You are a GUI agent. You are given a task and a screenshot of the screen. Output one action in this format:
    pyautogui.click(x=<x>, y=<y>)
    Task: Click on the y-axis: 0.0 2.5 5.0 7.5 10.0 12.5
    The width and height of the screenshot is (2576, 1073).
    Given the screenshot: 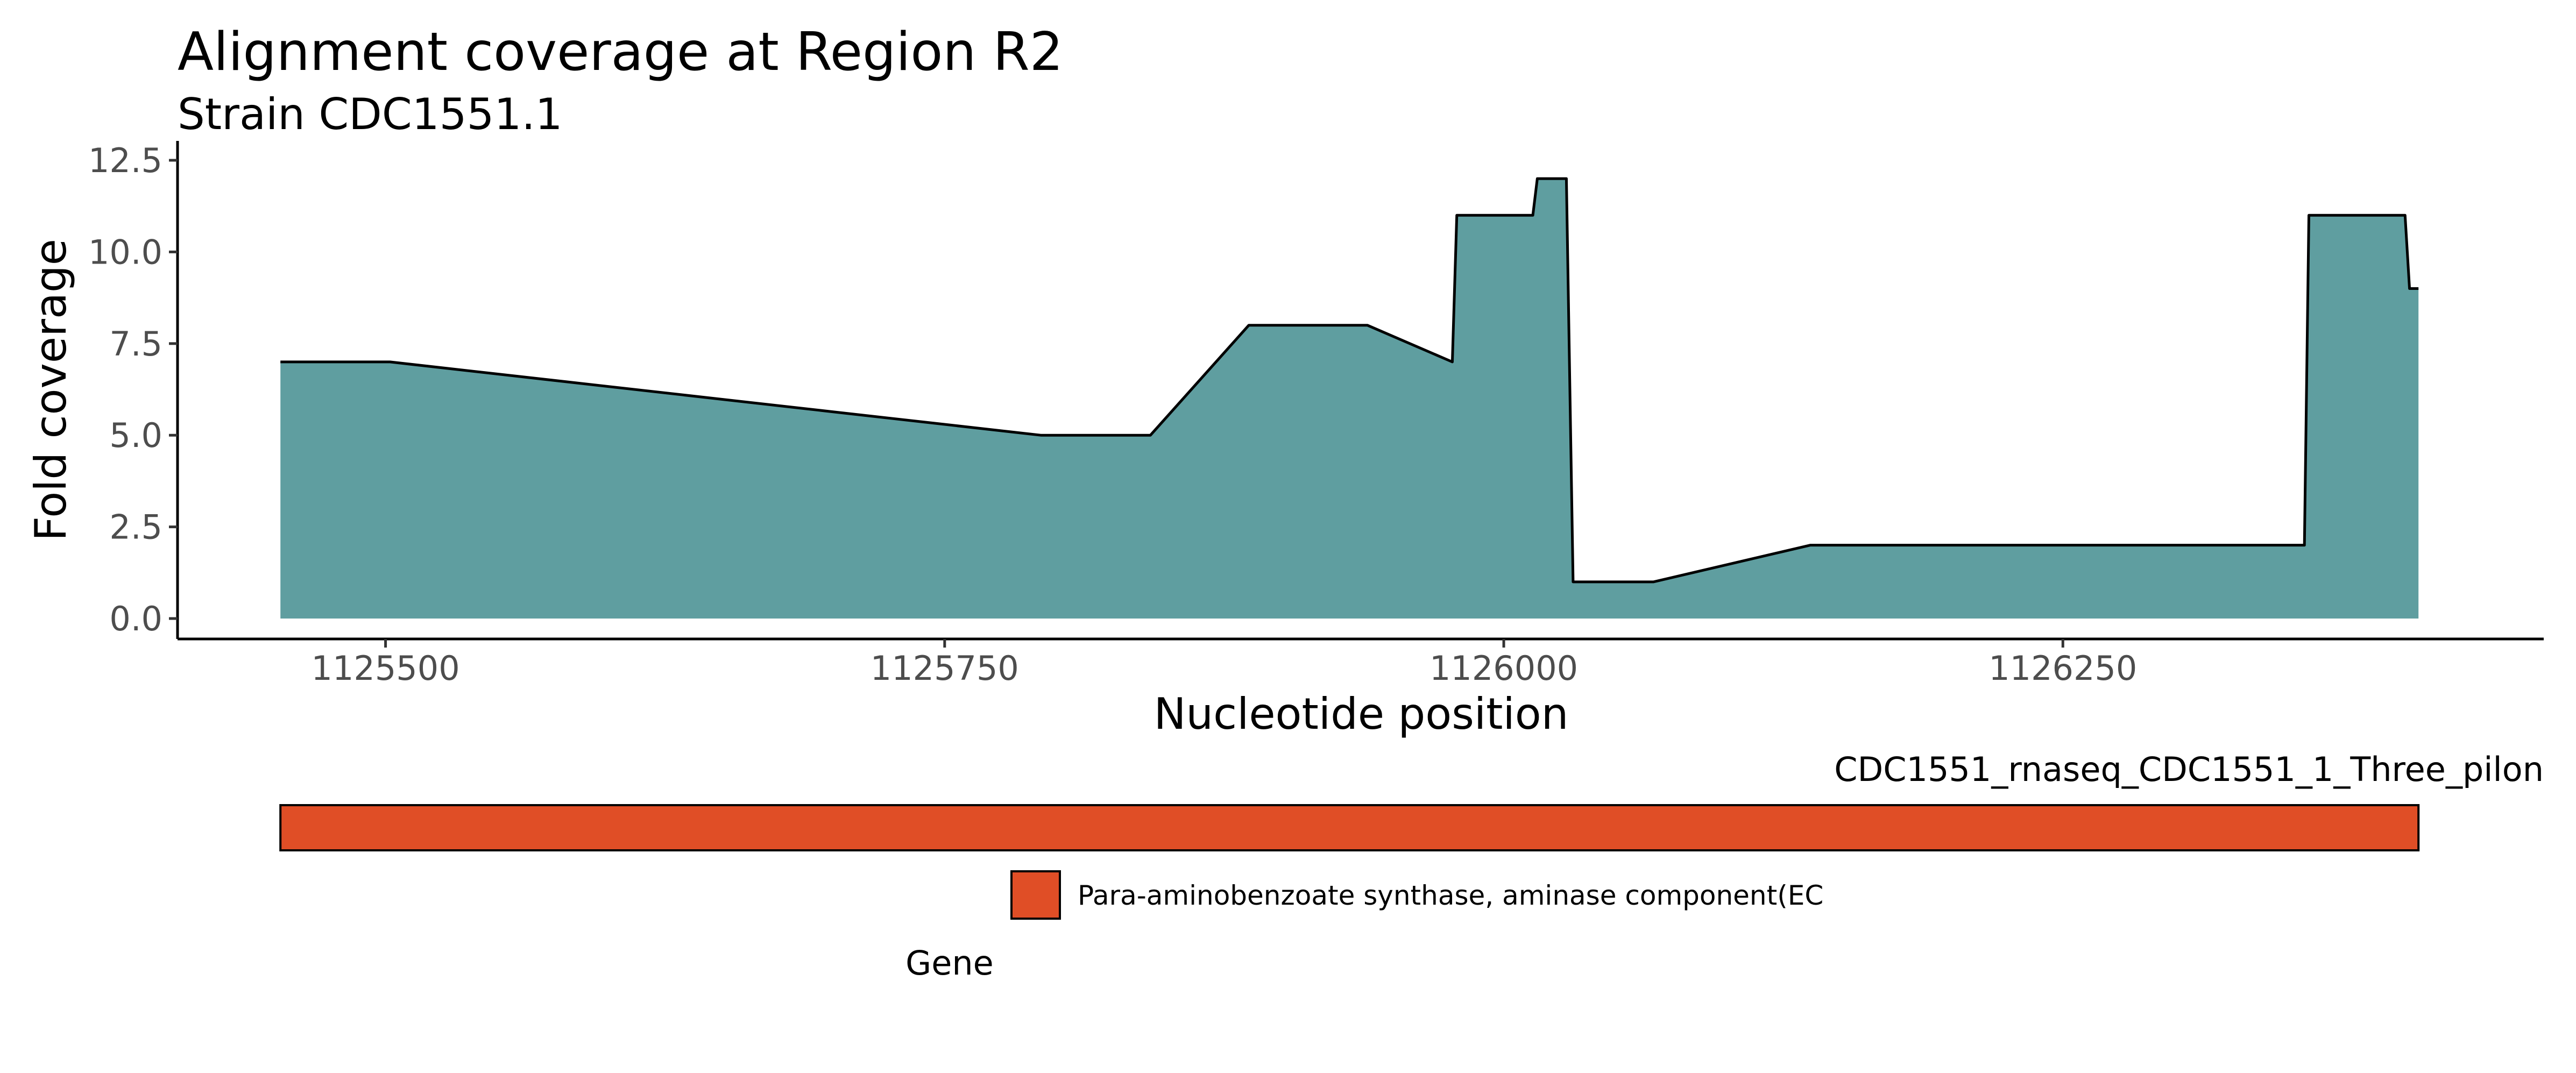 What is the action you would take?
    pyautogui.click(x=133, y=390)
    